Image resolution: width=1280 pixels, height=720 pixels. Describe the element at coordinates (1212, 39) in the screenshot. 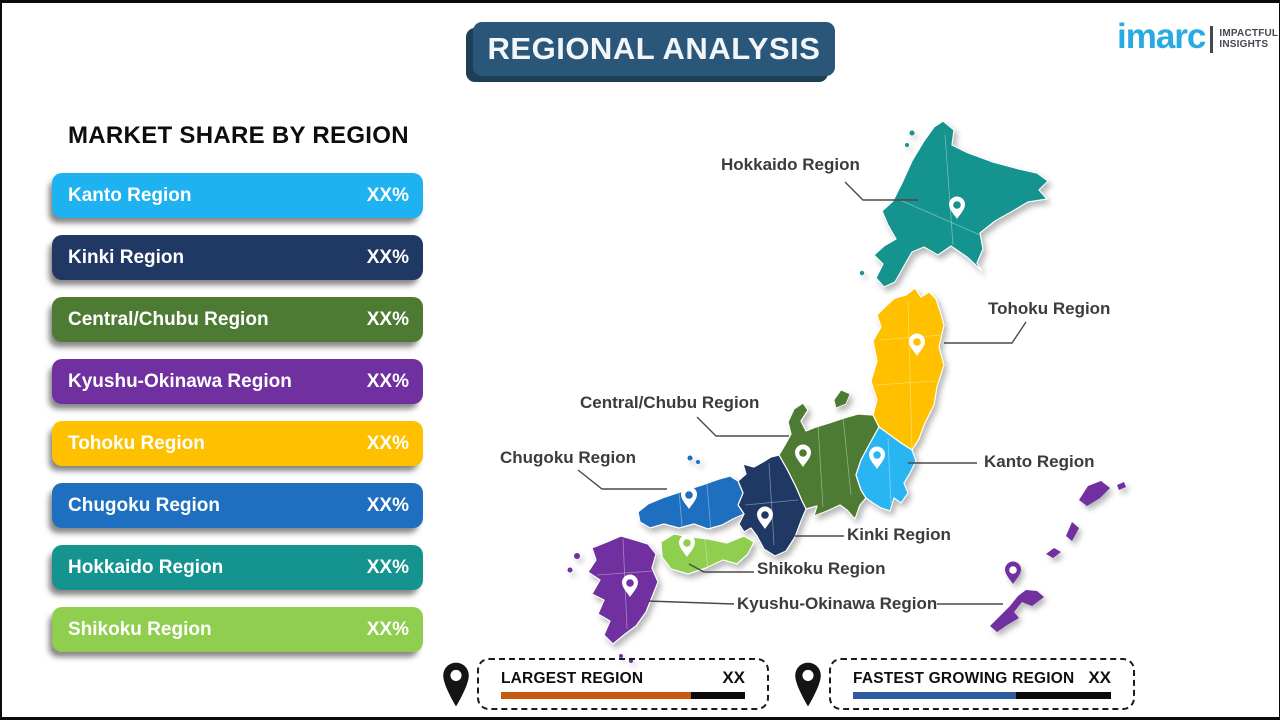

I see `logo-divider` at that location.